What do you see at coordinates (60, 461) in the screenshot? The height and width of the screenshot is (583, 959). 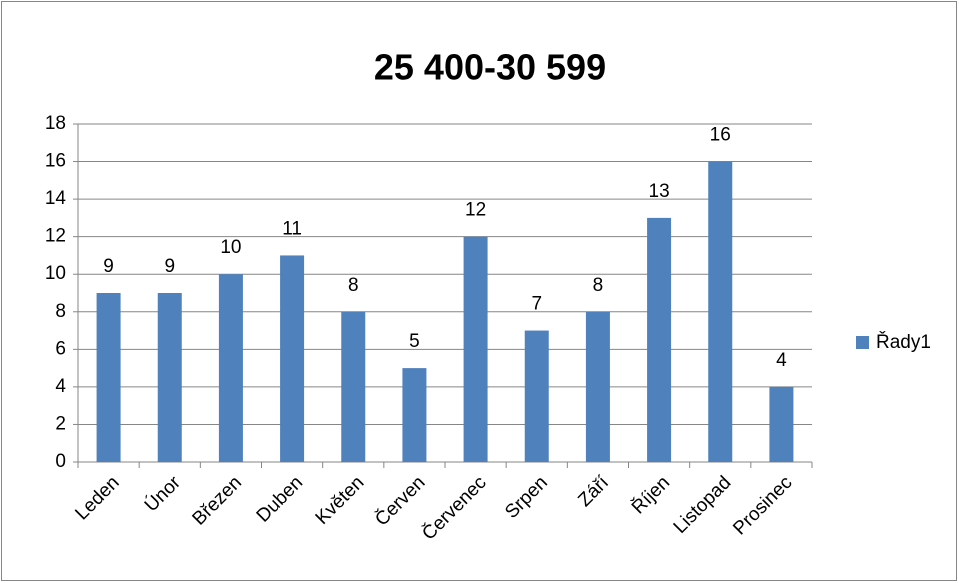 I see `y-tick-label: 0` at bounding box center [60, 461].